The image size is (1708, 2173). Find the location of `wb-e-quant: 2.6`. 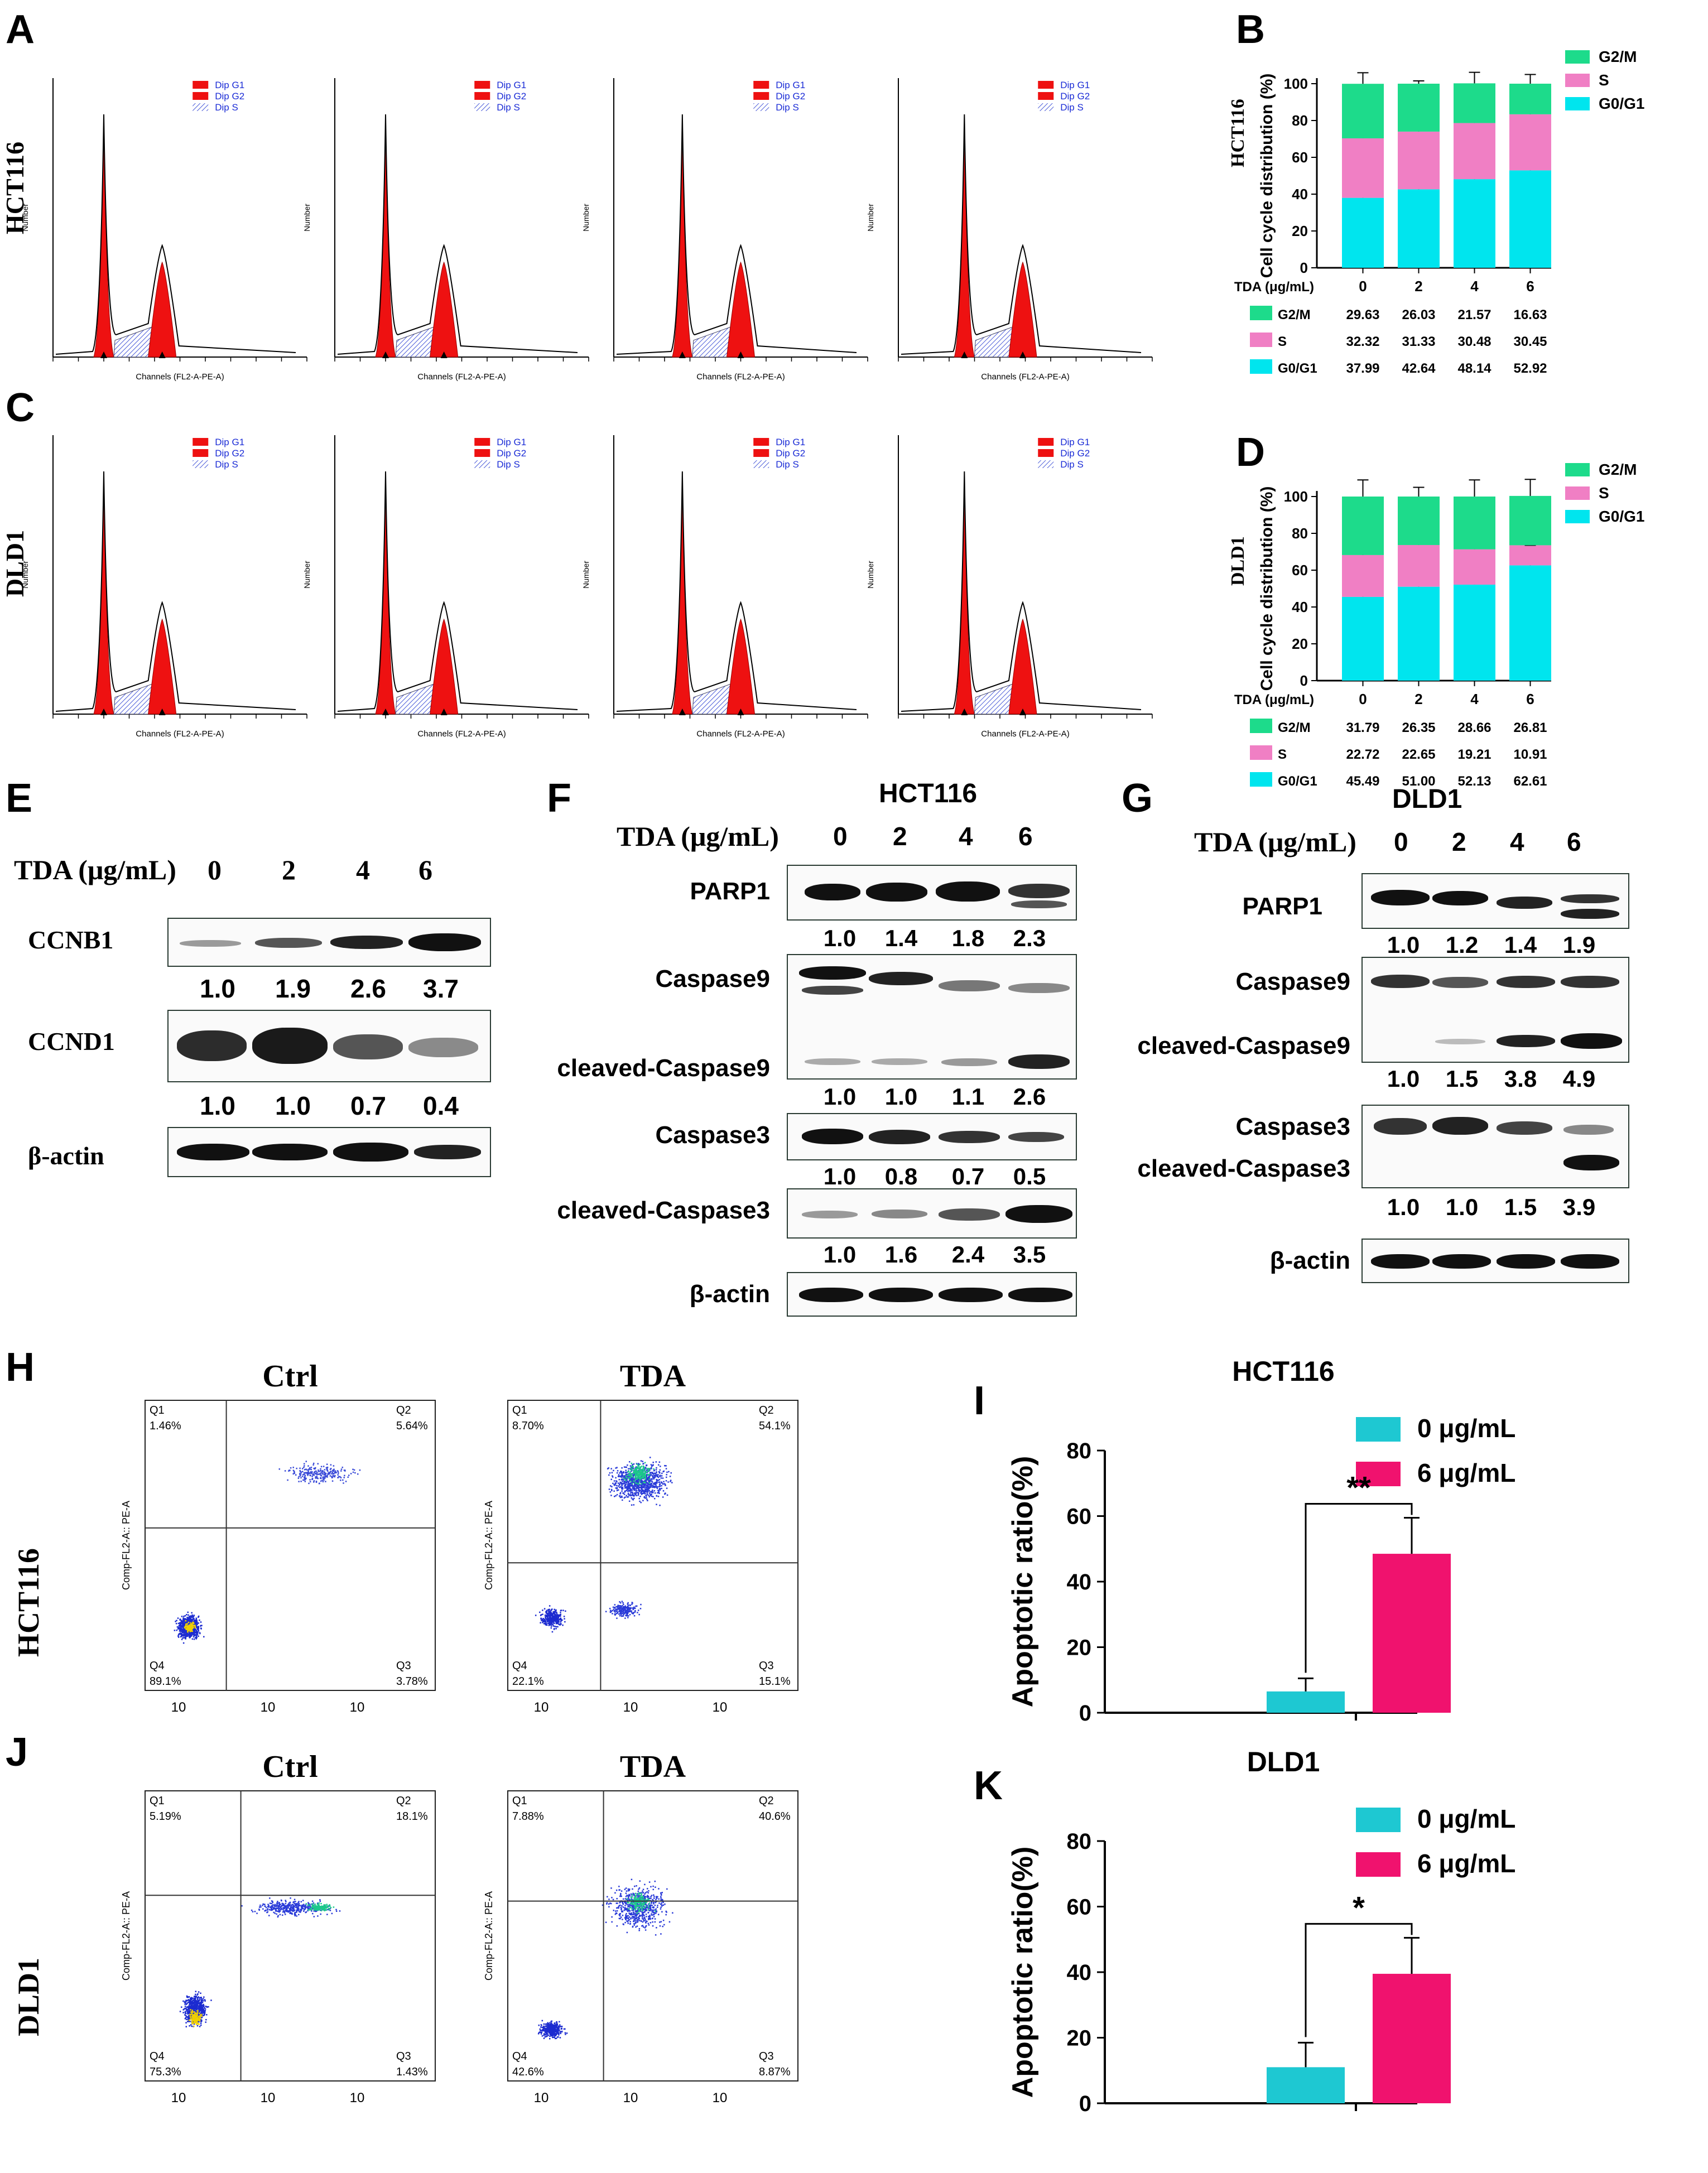

wb-e-quant: 2.6 is located at coordinates (368, 988).